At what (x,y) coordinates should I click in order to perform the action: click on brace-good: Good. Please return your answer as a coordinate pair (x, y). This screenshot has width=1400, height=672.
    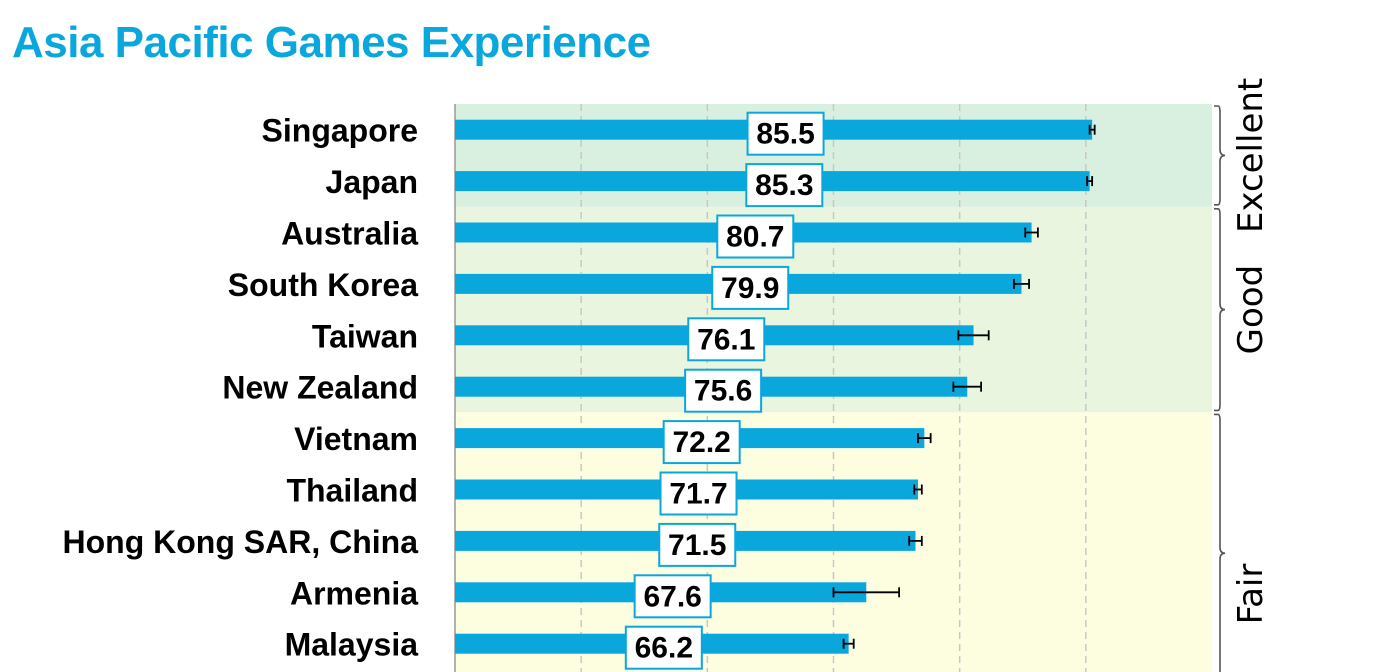
    Looking at the image, I should click on (1242, 310).